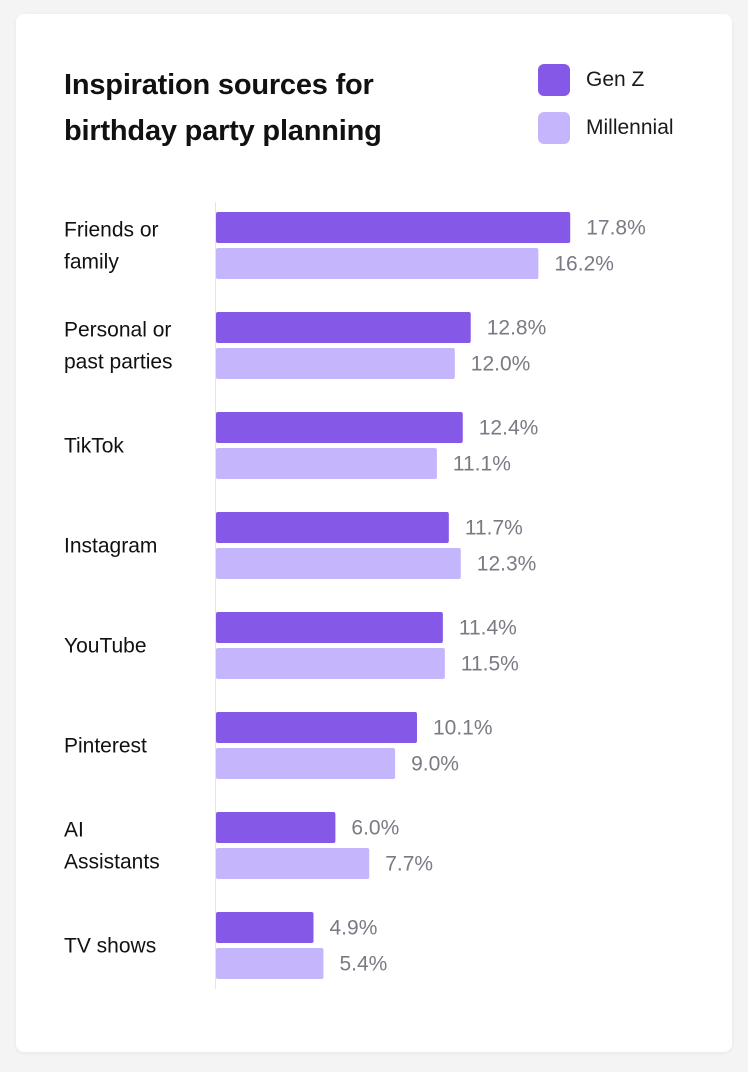 Image resolution: width=748 pixels, height=1072 pixels. What do you see at coordinates (482, 464) in the screenshot?
I see `value-label-millennial: 11.1%` at bounding box center [482, 464].